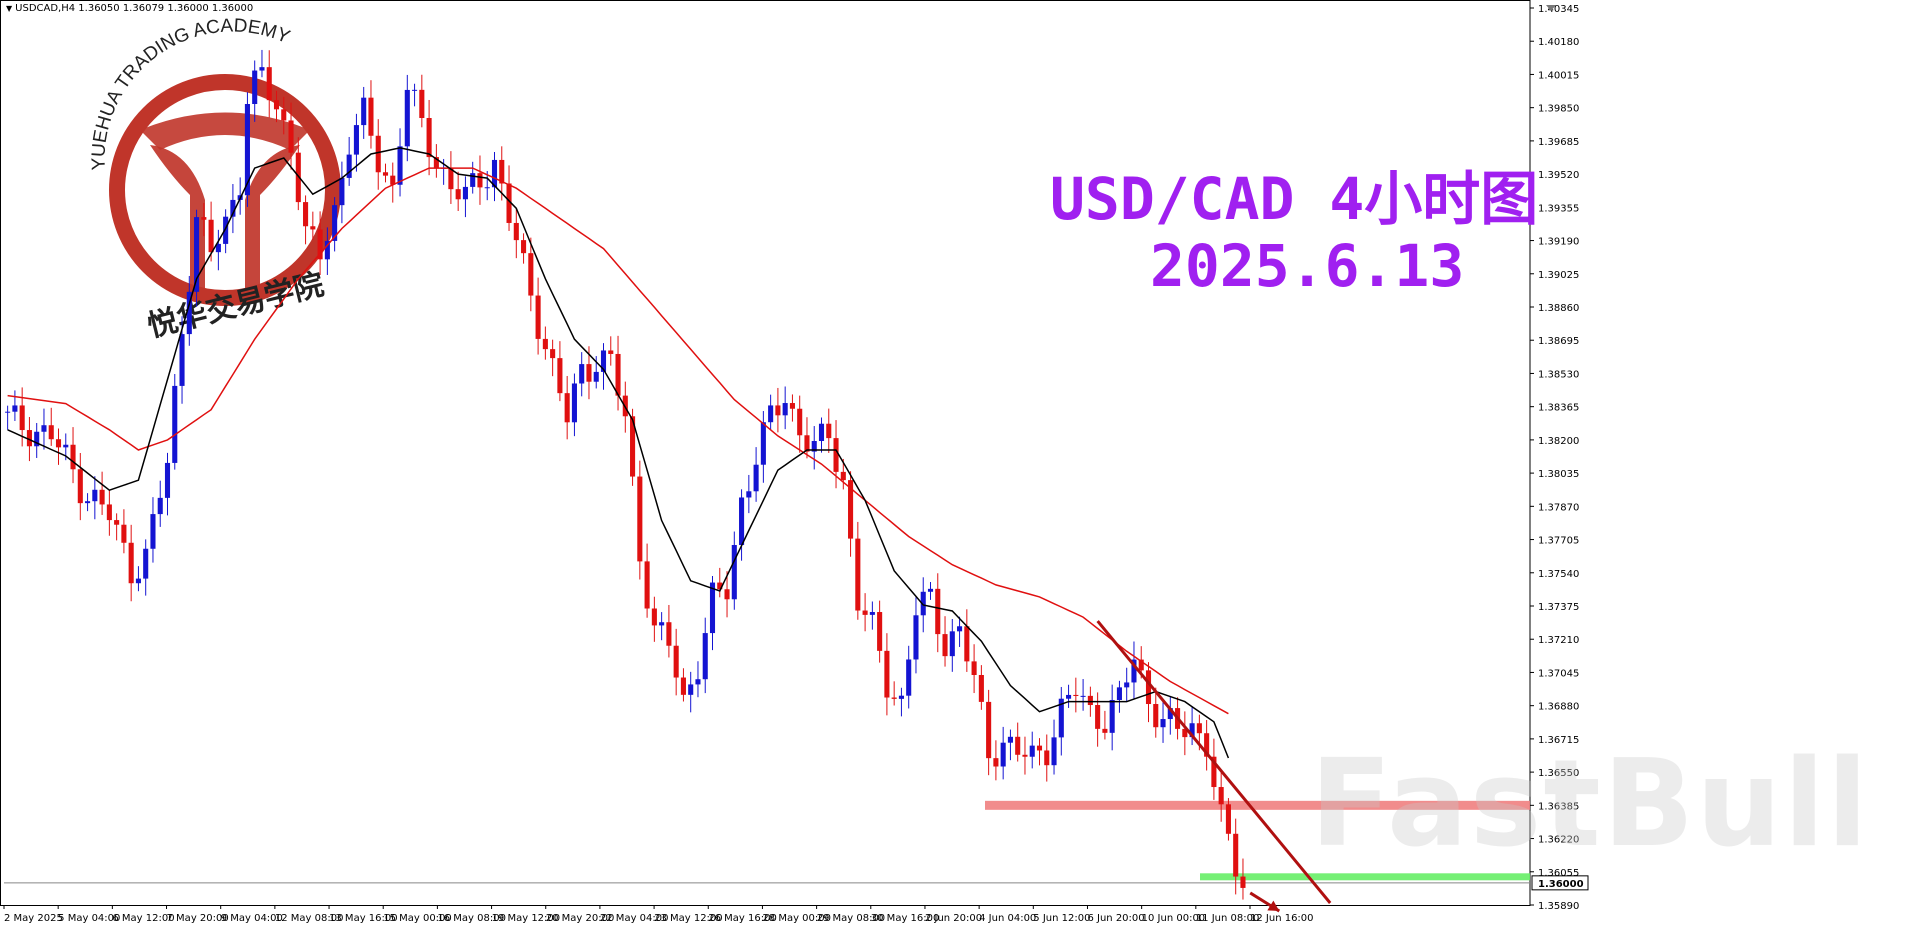 This screenshot has height=927, width=1920. I want to click on y-tick-label: 1.36715, so click(1558, 740).